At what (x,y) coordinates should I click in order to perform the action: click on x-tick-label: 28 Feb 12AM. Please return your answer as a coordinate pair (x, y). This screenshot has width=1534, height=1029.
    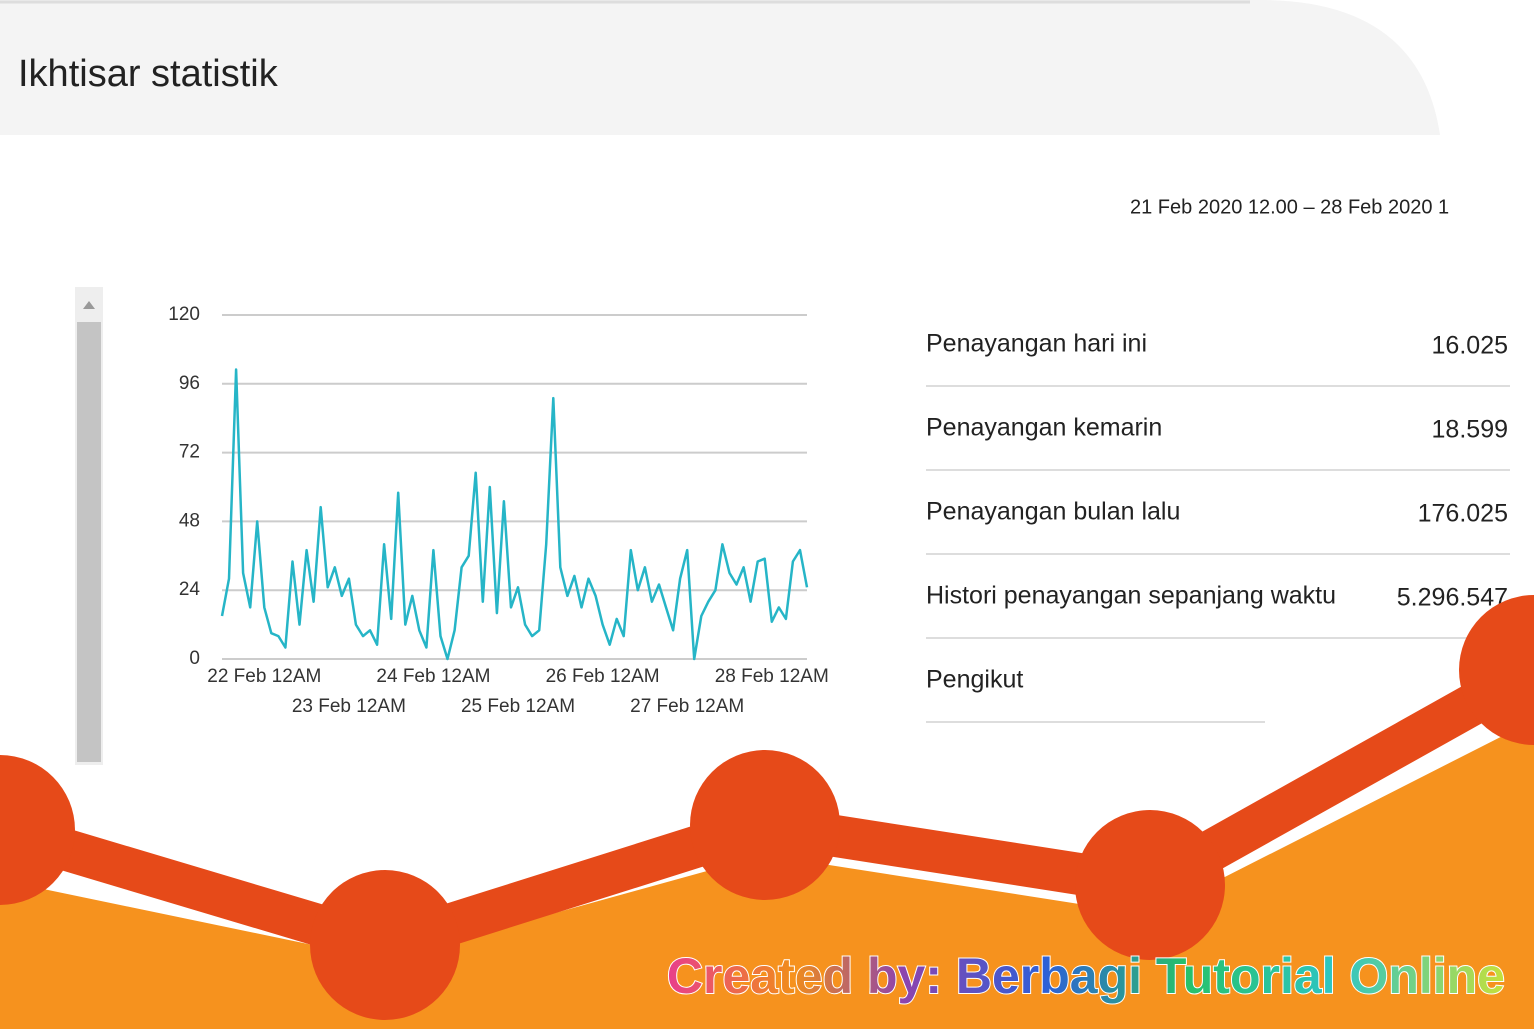
    Looking at the image, I should click on (772, 676).